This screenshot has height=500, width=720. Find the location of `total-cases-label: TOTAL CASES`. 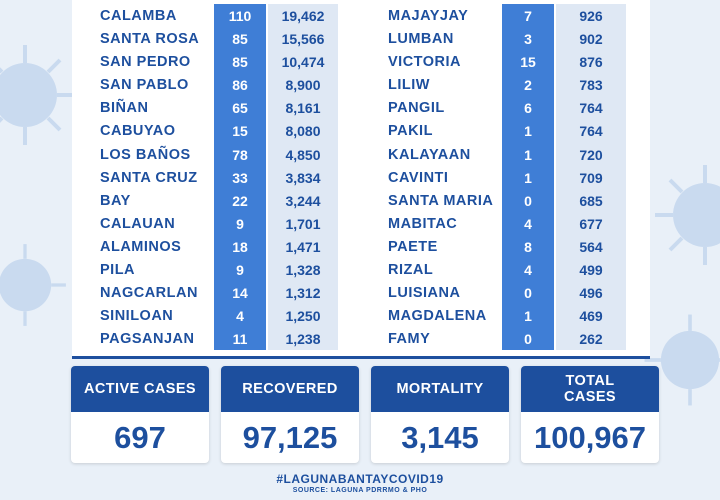

total-cases-label: TOTAL CASES is located at coordinates (590, 389).